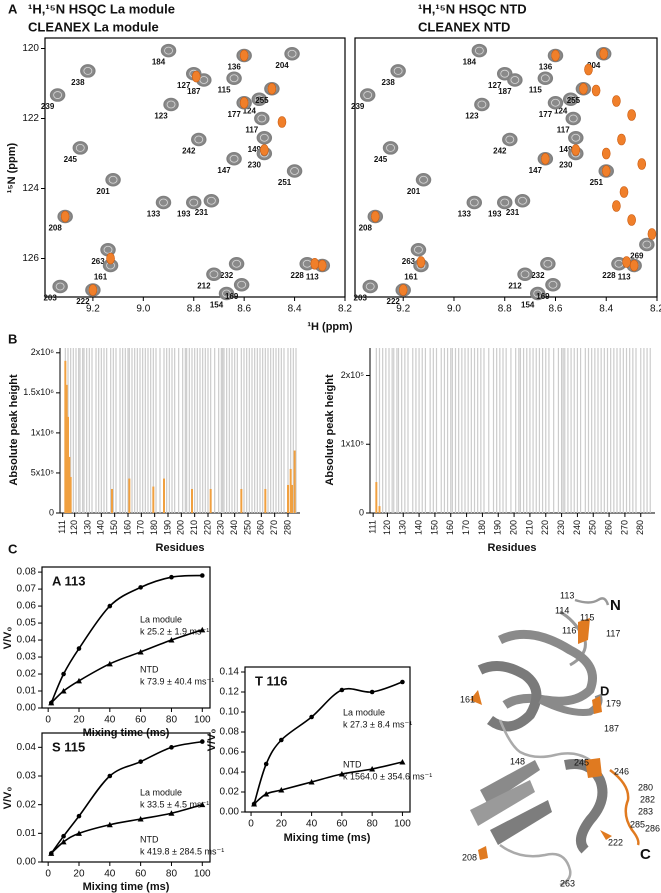 This screenshot has height=893, width=661. I want to click on x-tick-label: 240, so click(234, 527).